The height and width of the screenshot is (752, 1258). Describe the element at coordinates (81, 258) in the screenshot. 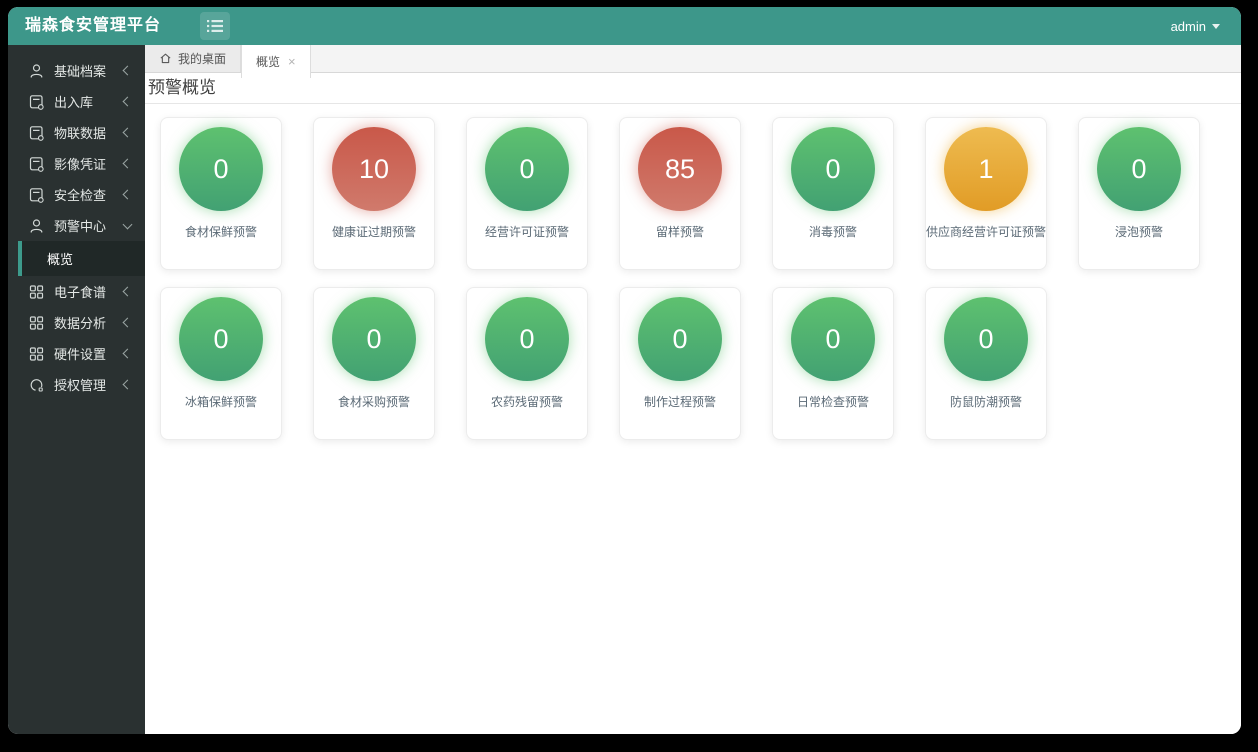

I see `sidebar-subitem-概览: 概览` at that location.